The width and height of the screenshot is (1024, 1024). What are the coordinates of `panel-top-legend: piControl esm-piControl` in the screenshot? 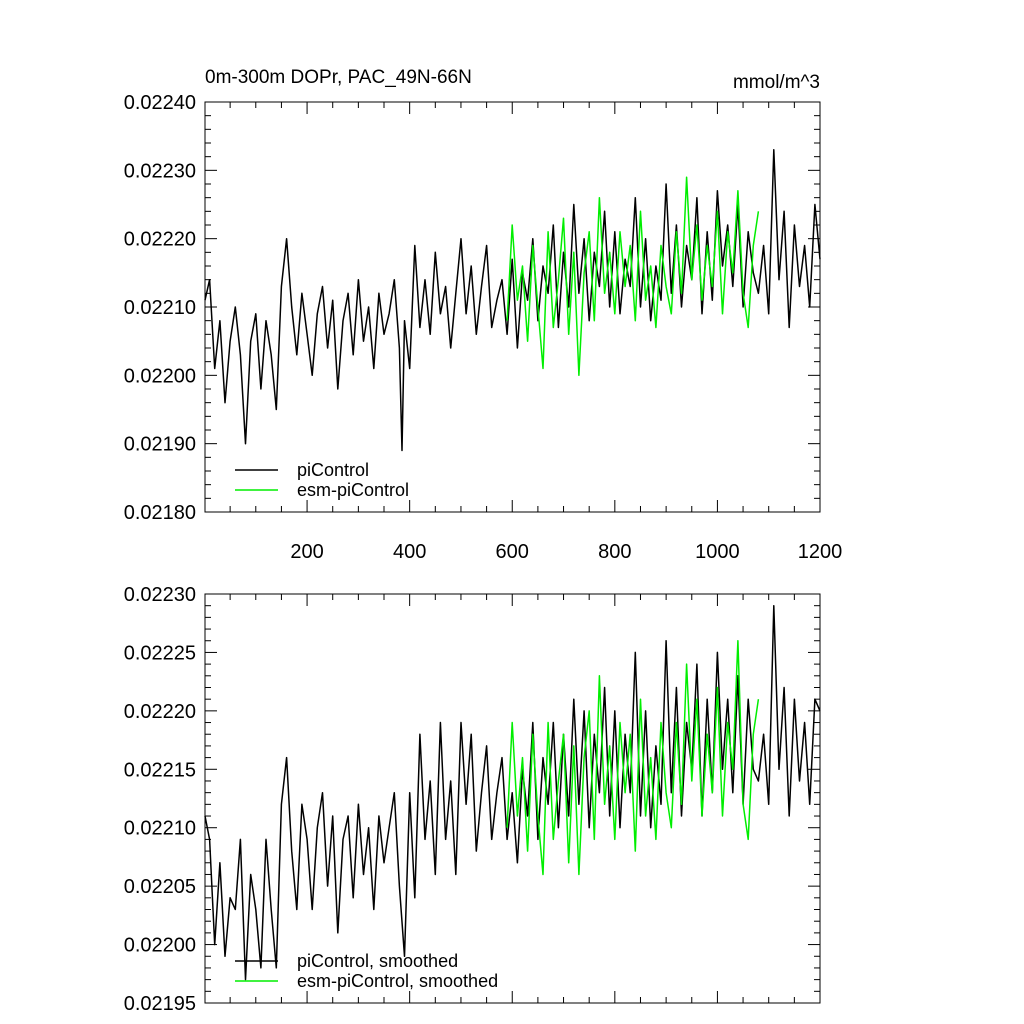 It's located at (322, 480).